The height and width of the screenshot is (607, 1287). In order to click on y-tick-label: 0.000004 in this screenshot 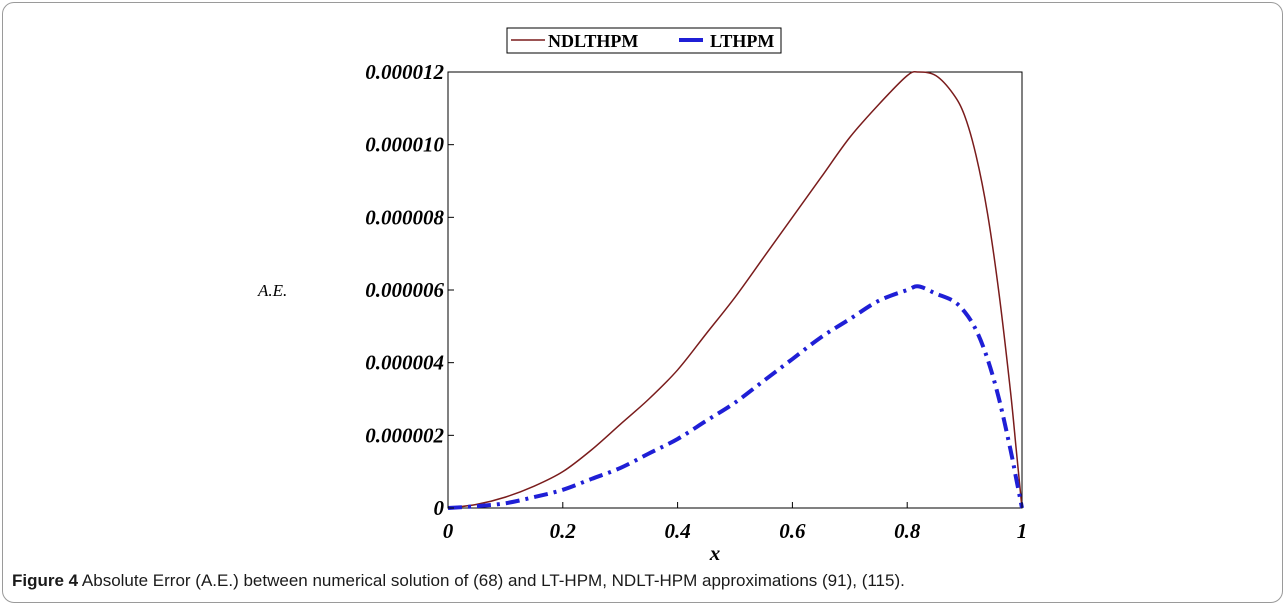, I will do `click(404, 363)`.